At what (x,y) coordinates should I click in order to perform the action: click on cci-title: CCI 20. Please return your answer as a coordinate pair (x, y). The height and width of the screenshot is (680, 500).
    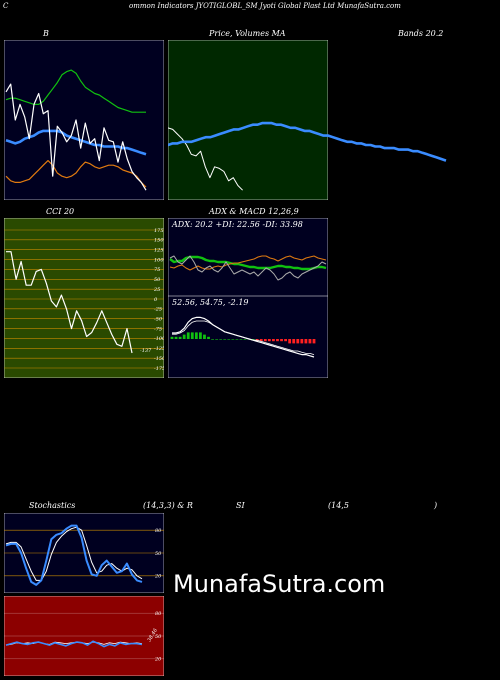
    Looking at the image, I should click on (60, 211).